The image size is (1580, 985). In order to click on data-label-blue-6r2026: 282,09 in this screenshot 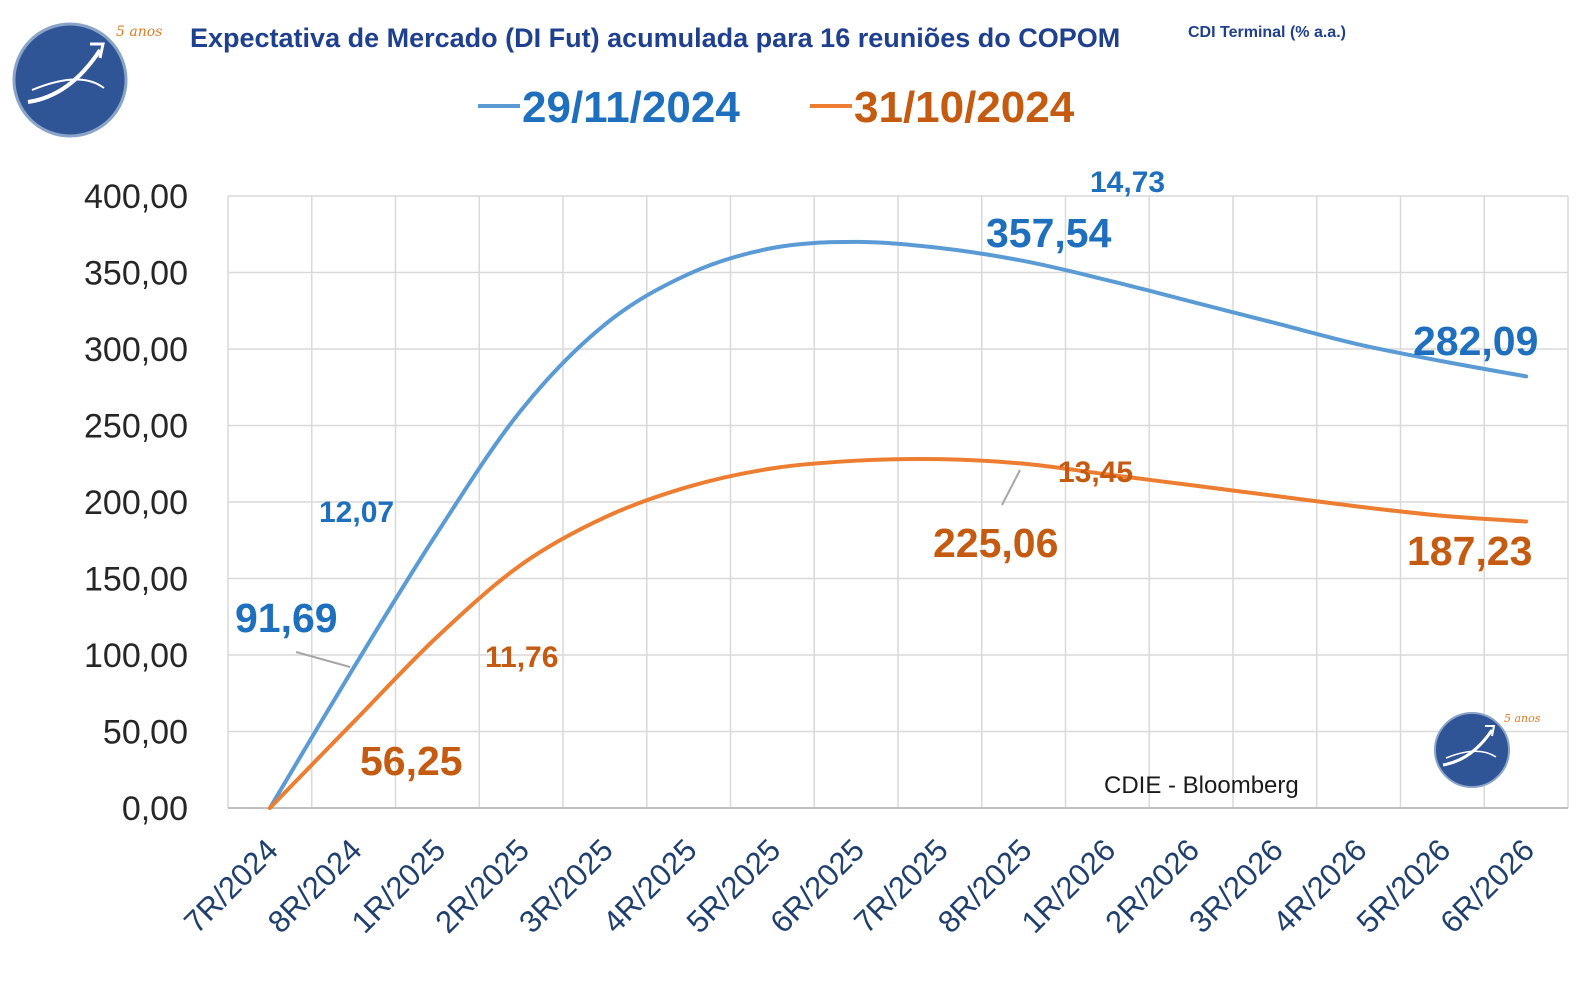, I will do `click(1475, 341)`.